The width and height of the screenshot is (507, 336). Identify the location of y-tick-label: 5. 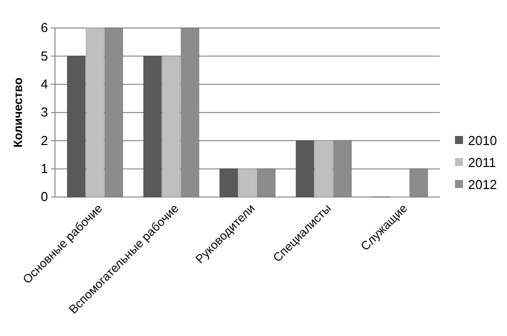
(44, 56).